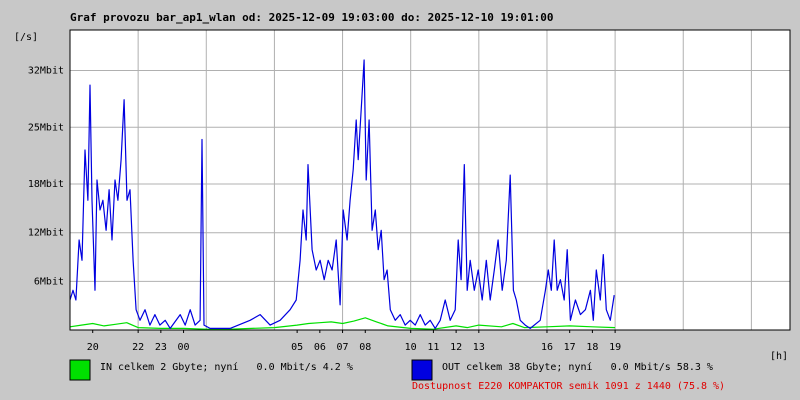  Describe the element at coordinates (46, 71) in the screenshot. I see `y-tick-label: 32Mbit` at that location.